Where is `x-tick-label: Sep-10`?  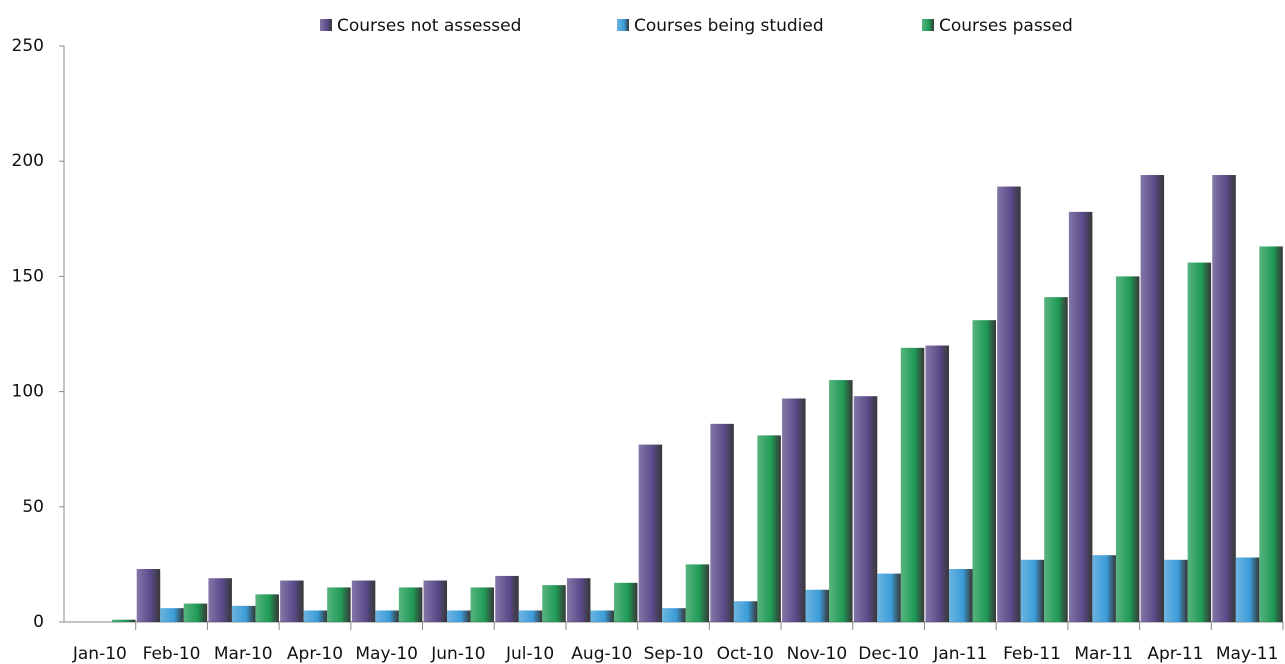 x-tick-label: Sep-10 is located at coordinates (674, 654).